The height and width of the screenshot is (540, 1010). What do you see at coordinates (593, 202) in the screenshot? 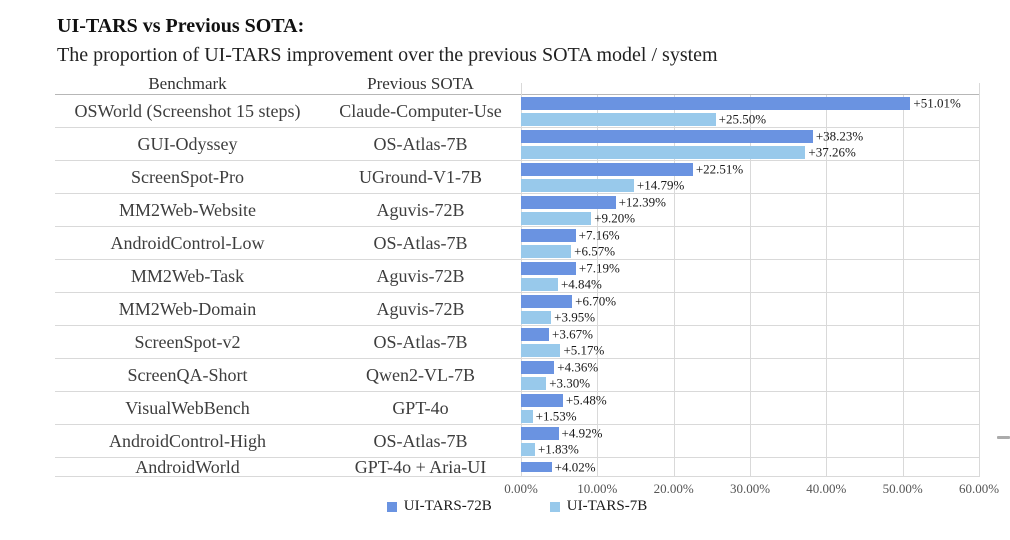
I see `bar-ui-tars-72b: +12.39%` at bounding box center [593, 202].